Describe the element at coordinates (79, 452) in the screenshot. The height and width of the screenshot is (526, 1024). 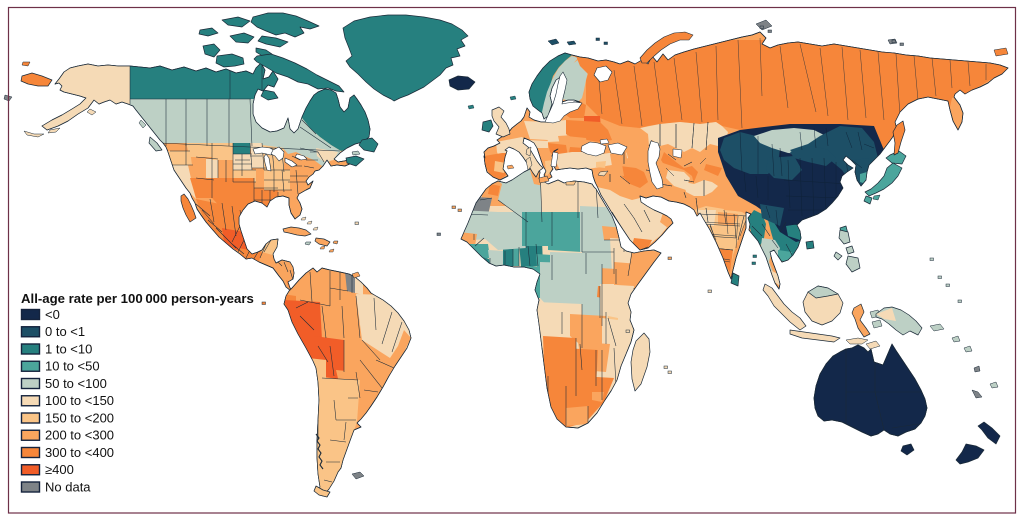
I see `svg-text: 300 to <400` at that location.